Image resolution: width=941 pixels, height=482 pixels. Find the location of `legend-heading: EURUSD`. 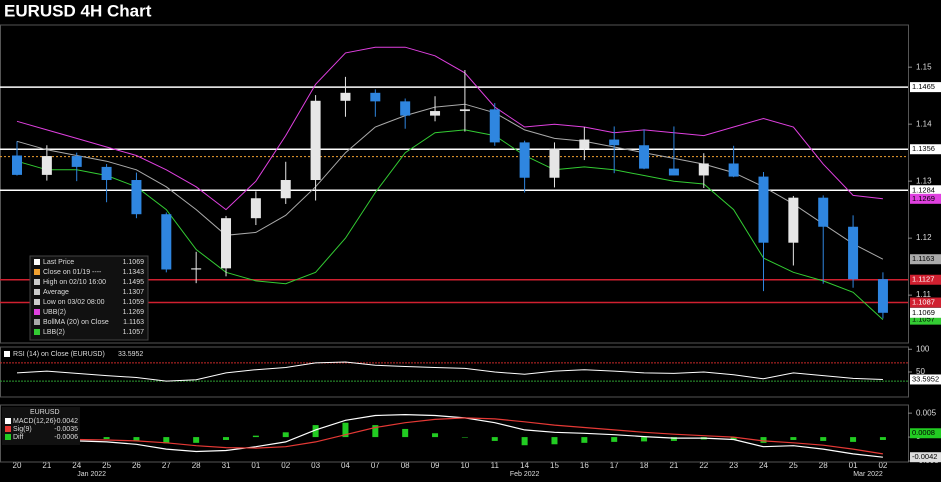

legend-heading: EURUSD is located at coordinates (45, 412).